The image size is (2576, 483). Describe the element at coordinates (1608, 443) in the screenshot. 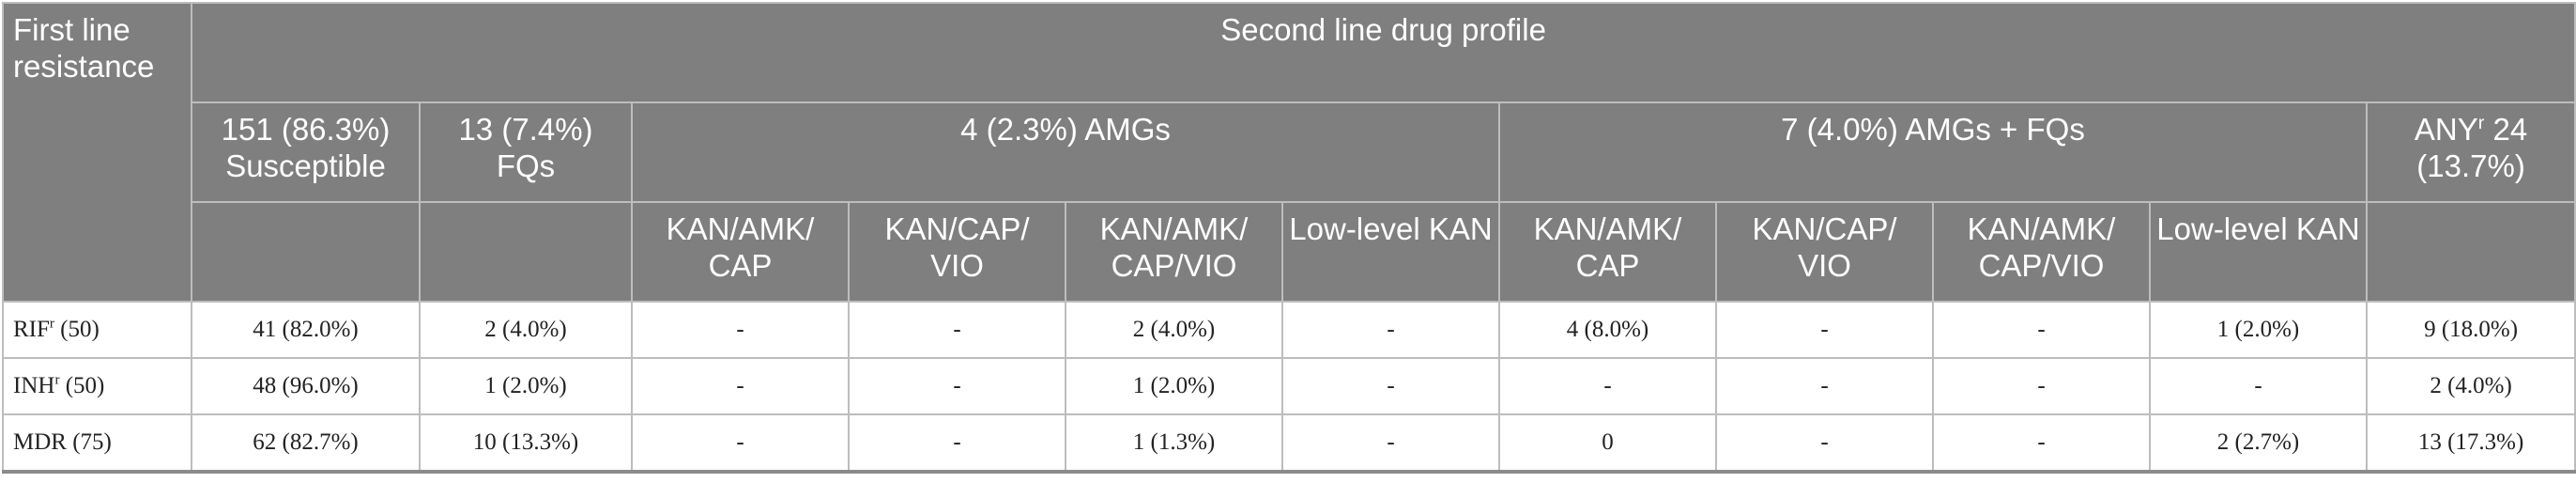

I see `table-cell: 0` at that location.